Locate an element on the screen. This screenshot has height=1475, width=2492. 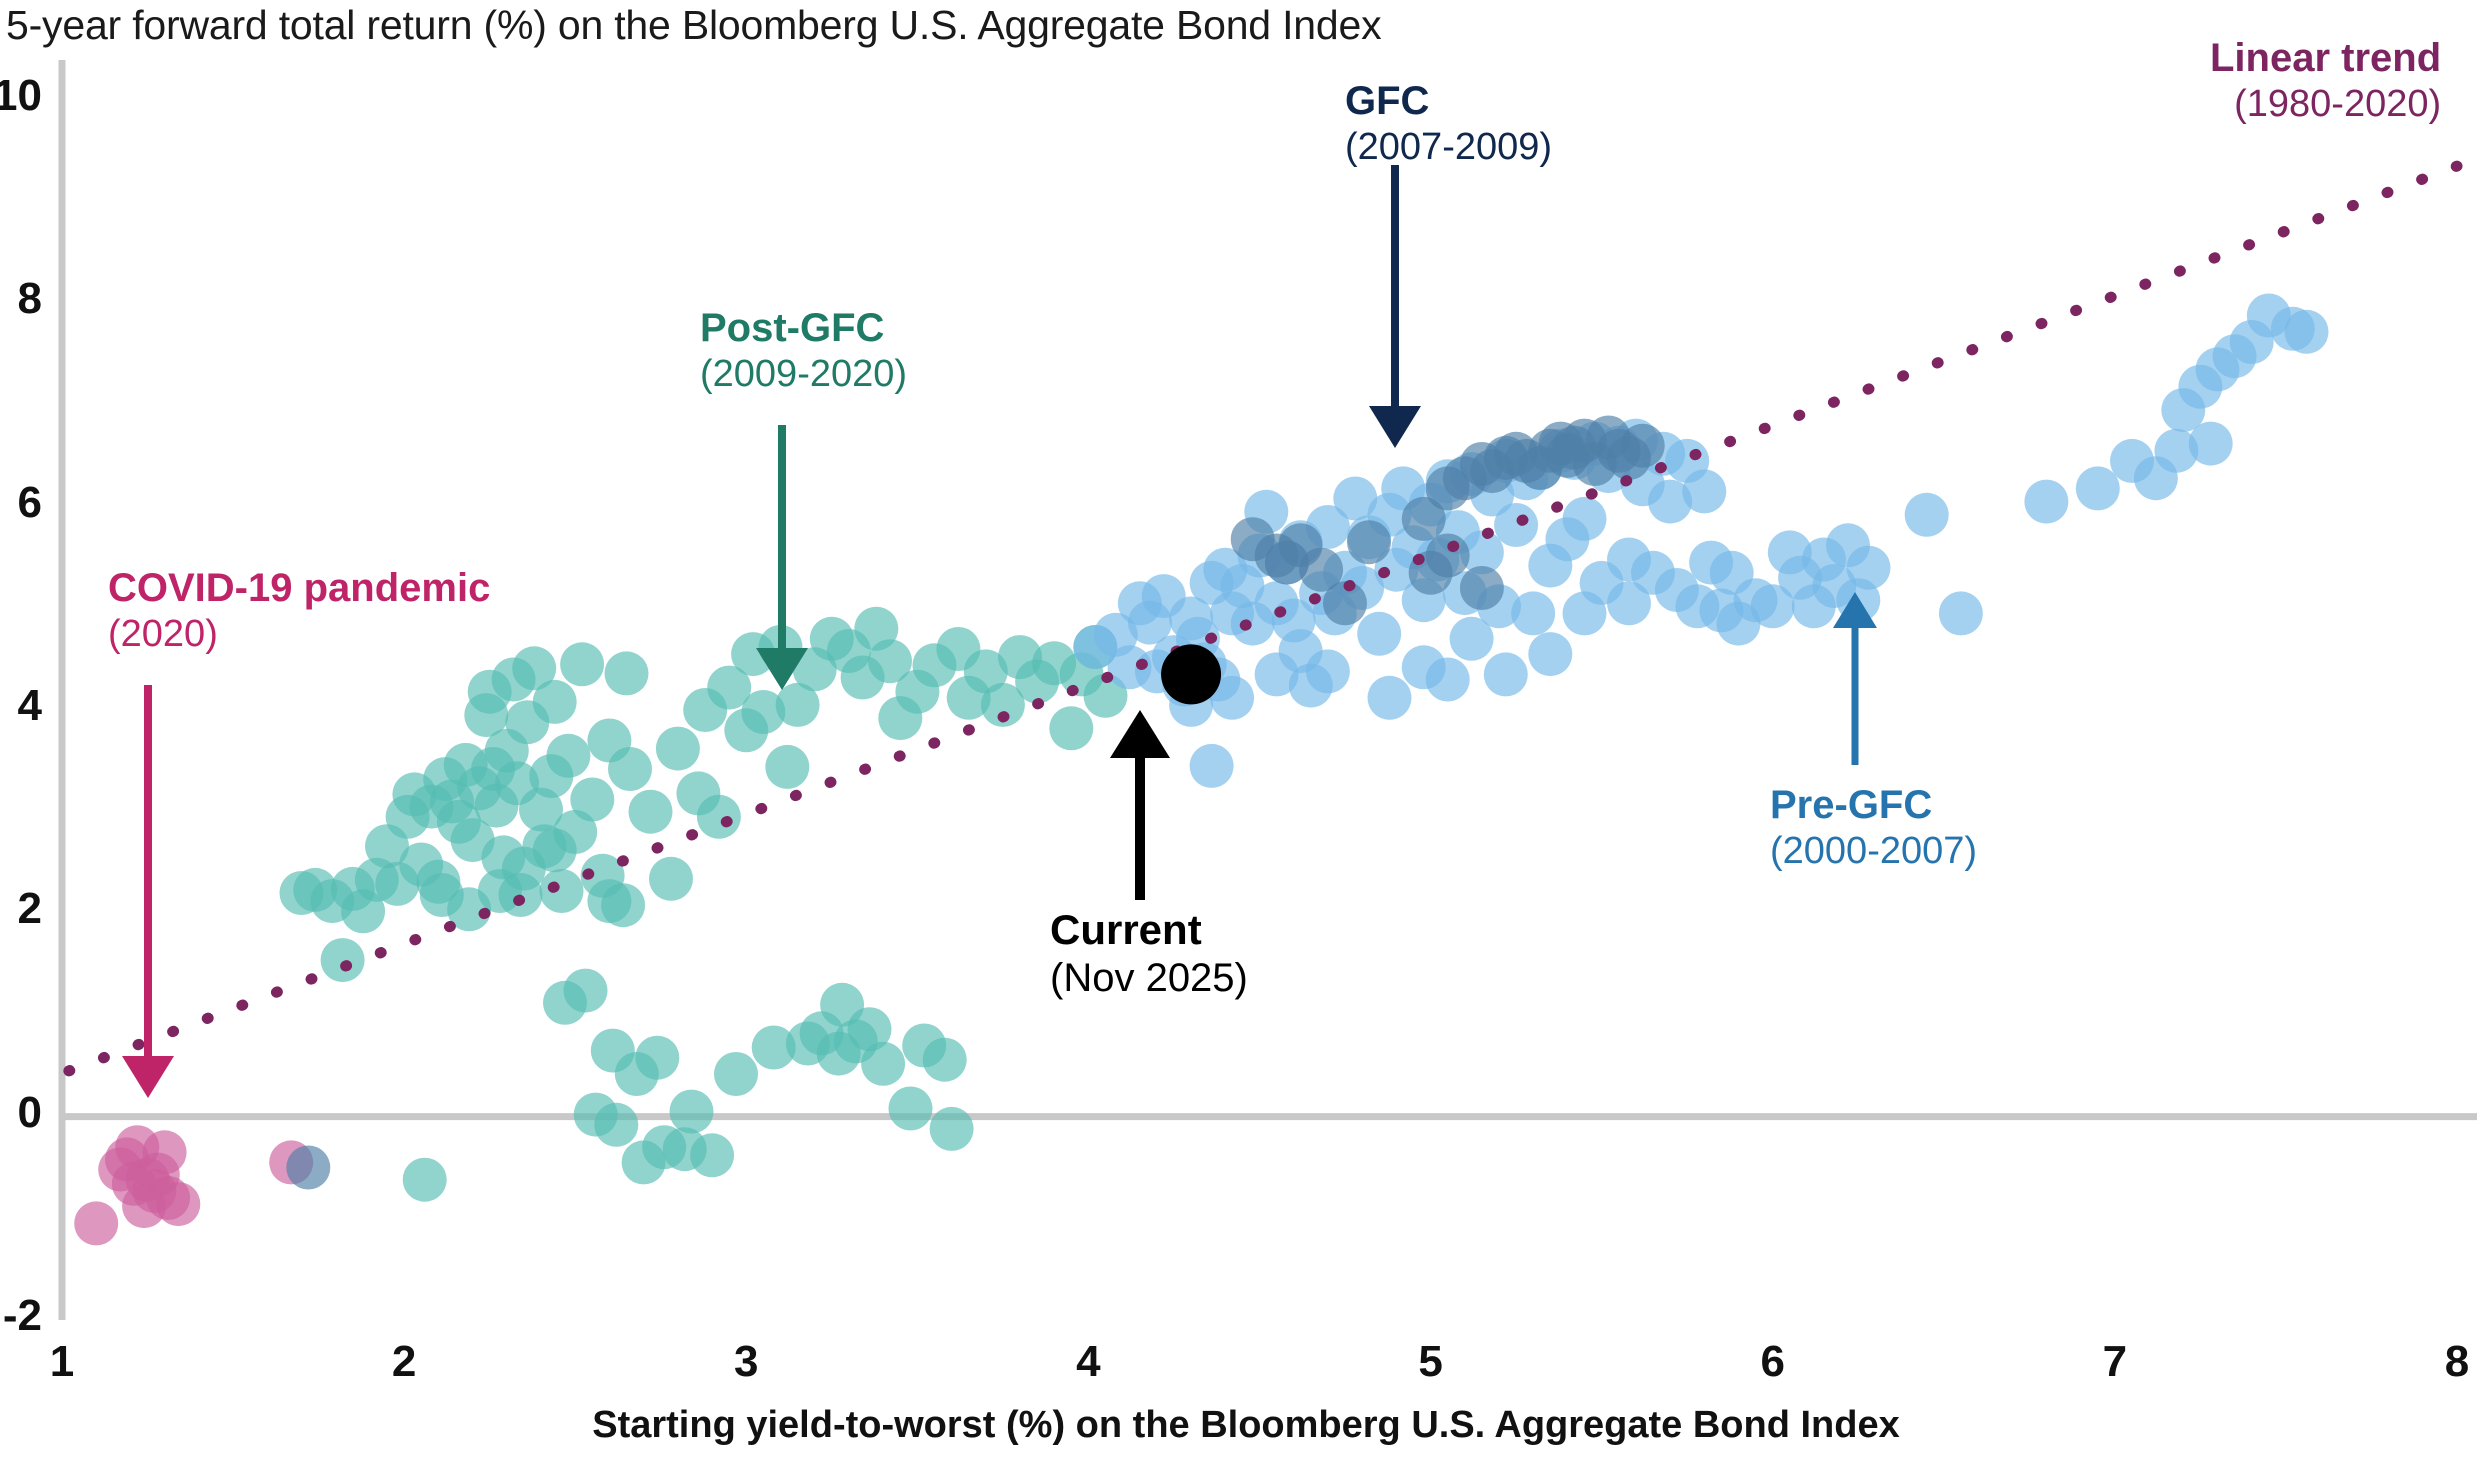
annotation-post-gfc: Post-GFC (2009-2020) is located at coordinates (803, 351).